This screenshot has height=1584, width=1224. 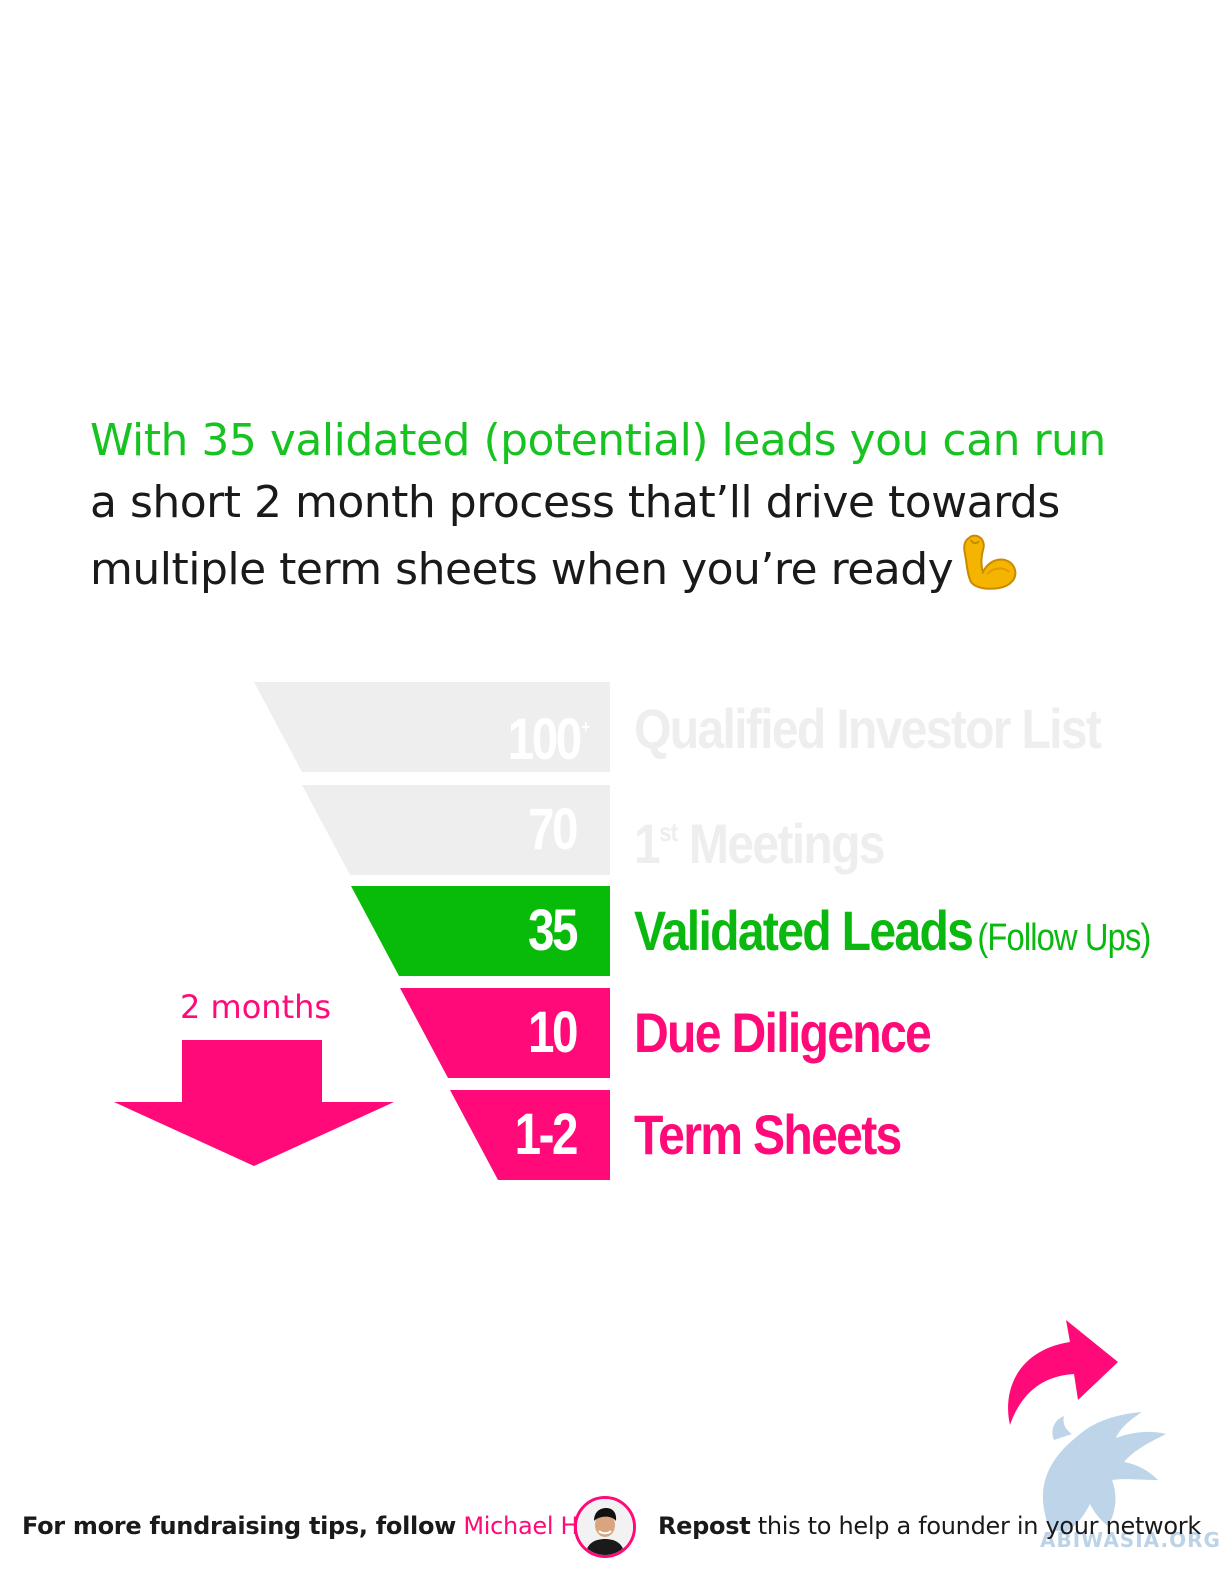 What do you see at coordinates (505, 1033) in the screenshot?
I see `funnel-stage-4-shape` at bounding box center [505, 1033].